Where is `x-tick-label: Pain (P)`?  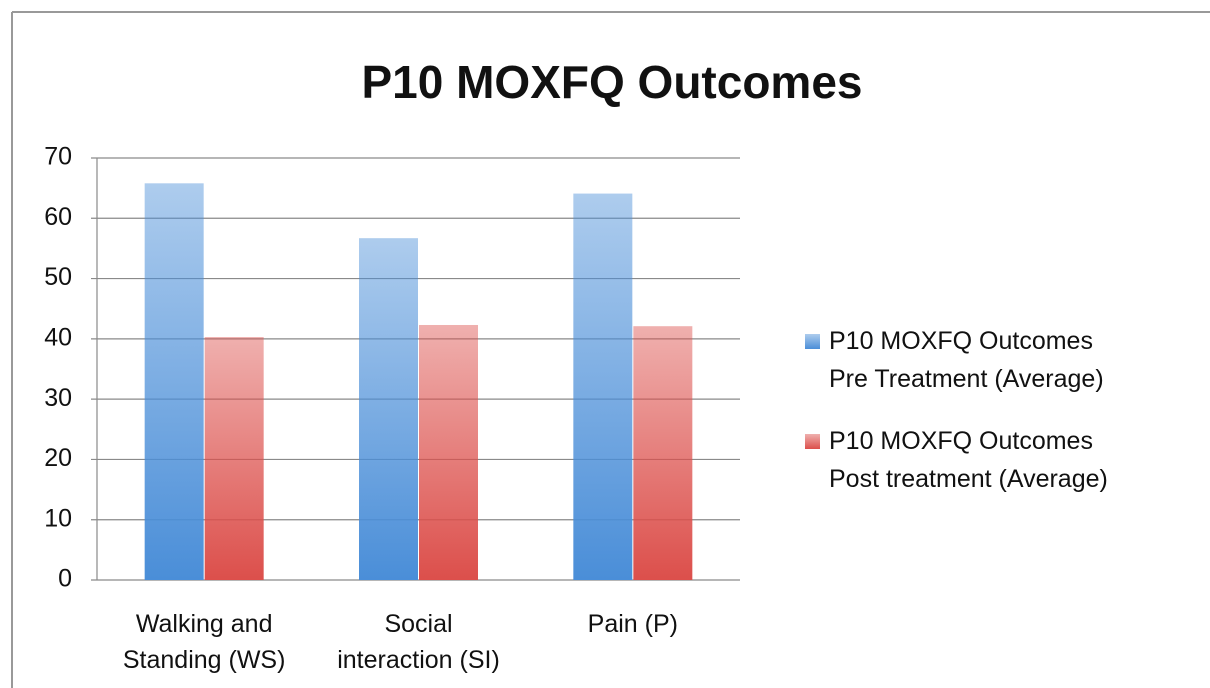
x-tick-label: Pain (P) is located at coordinates (633, 624).